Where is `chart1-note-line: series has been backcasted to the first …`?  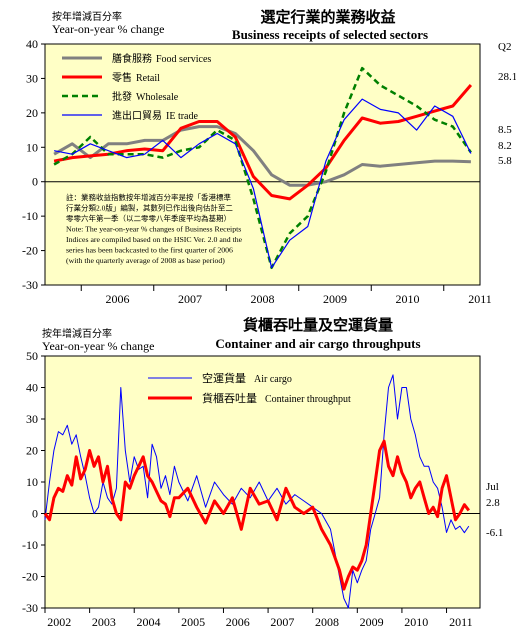 chart1-note-line: series has been backcasted to the first … is located at coordinates (149, 250).